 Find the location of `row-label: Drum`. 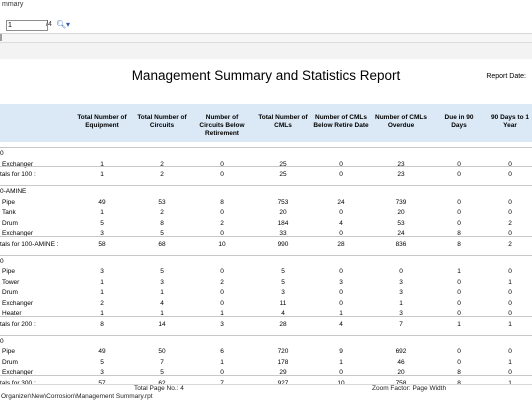

row-label: Drum is located at coordinates (10, 292).